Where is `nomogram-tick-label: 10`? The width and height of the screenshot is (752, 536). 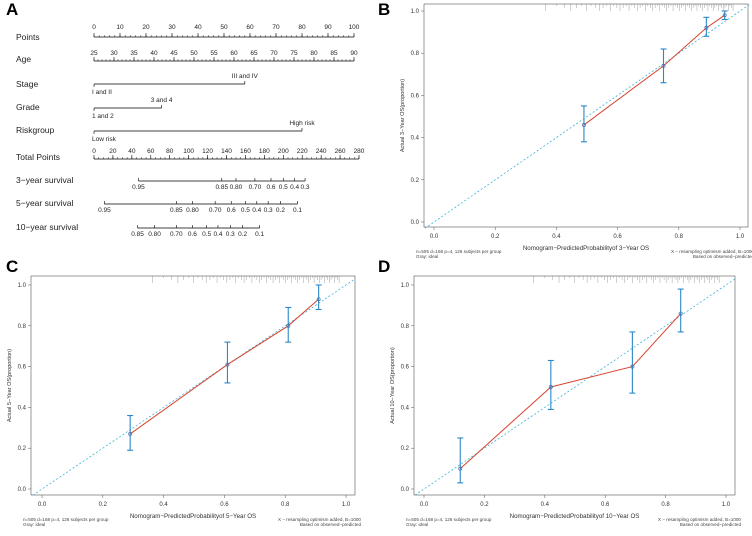 nomogram-tick-label: 10 is located at coordinates (120, 27).